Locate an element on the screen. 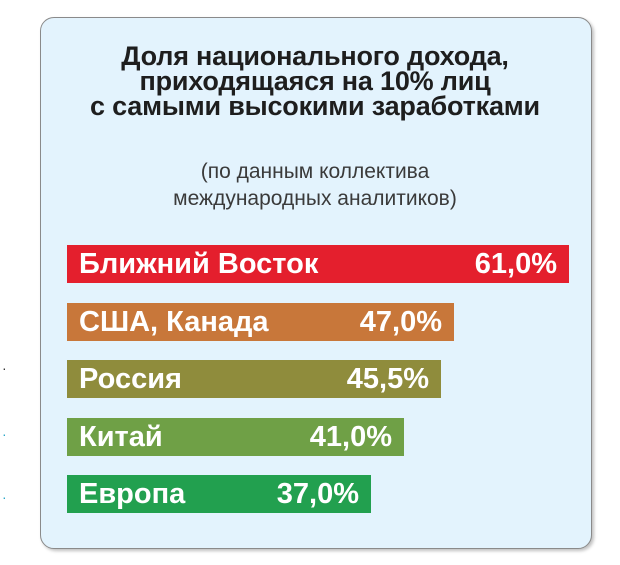 The height and width of the screenshot is (565, 620). bar-value-label: 37,0% is located at coordinates (317, 493).